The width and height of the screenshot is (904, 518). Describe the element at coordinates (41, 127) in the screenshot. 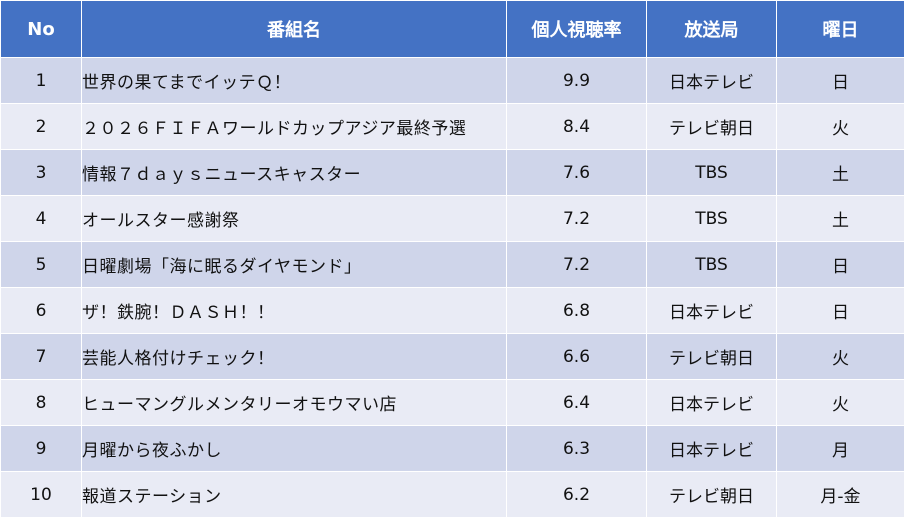

I see `cell-no: 2` at that location.